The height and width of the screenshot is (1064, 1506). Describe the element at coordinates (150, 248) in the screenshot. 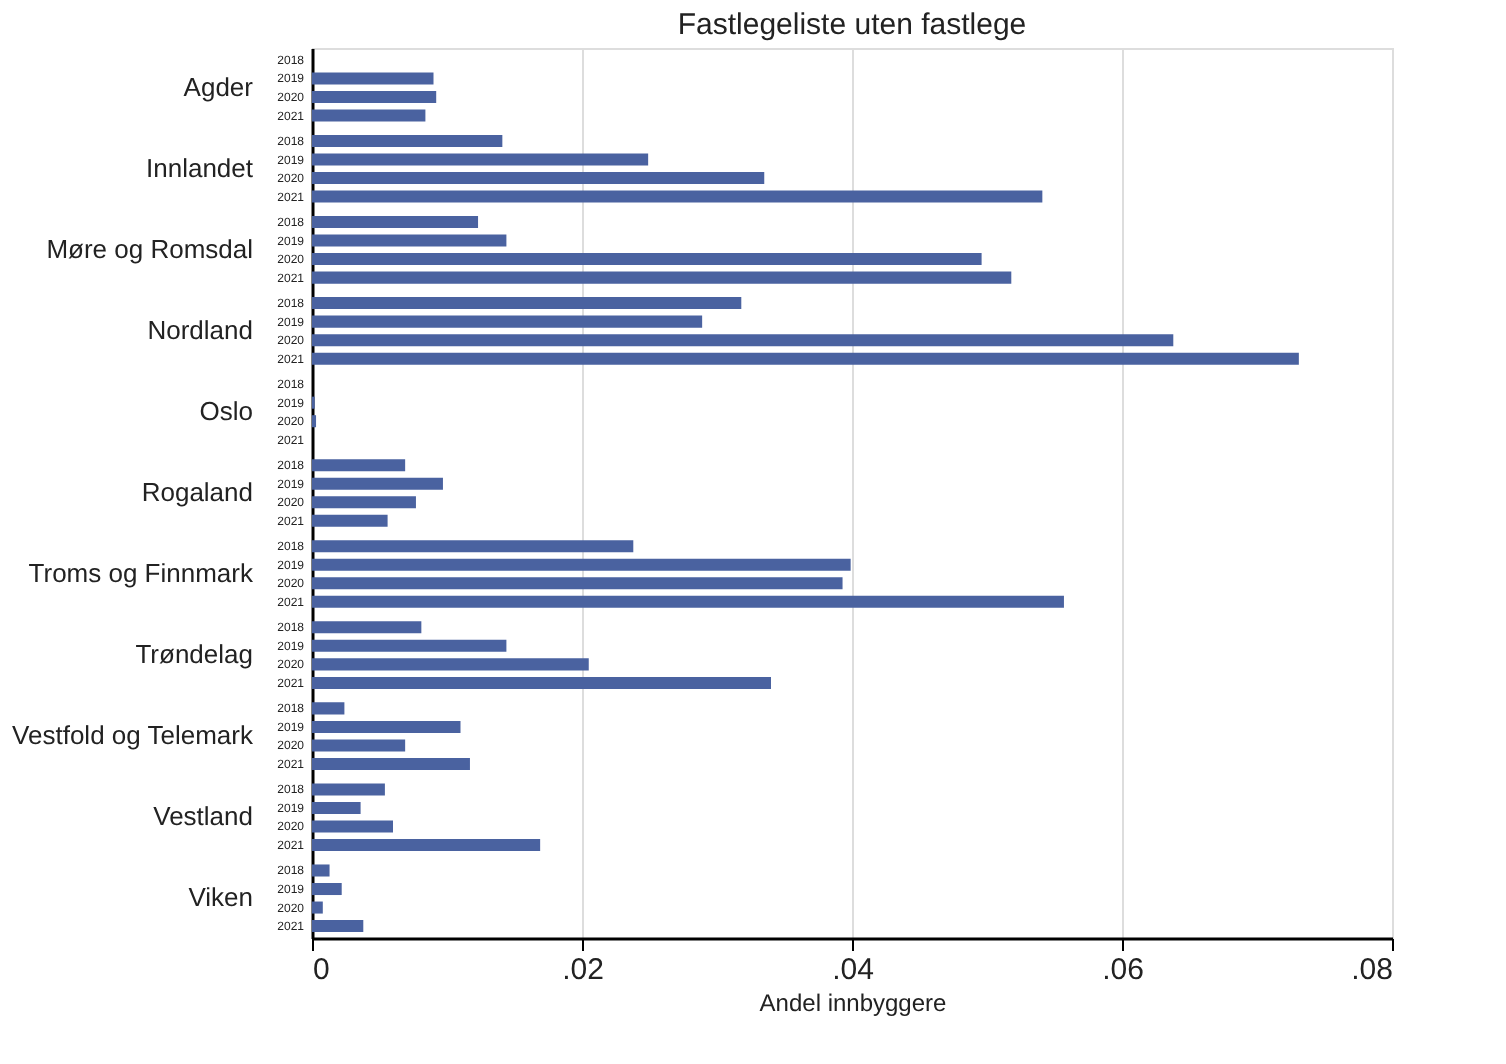

I see `y-tick-label: Møre og Romsdal` at that location.